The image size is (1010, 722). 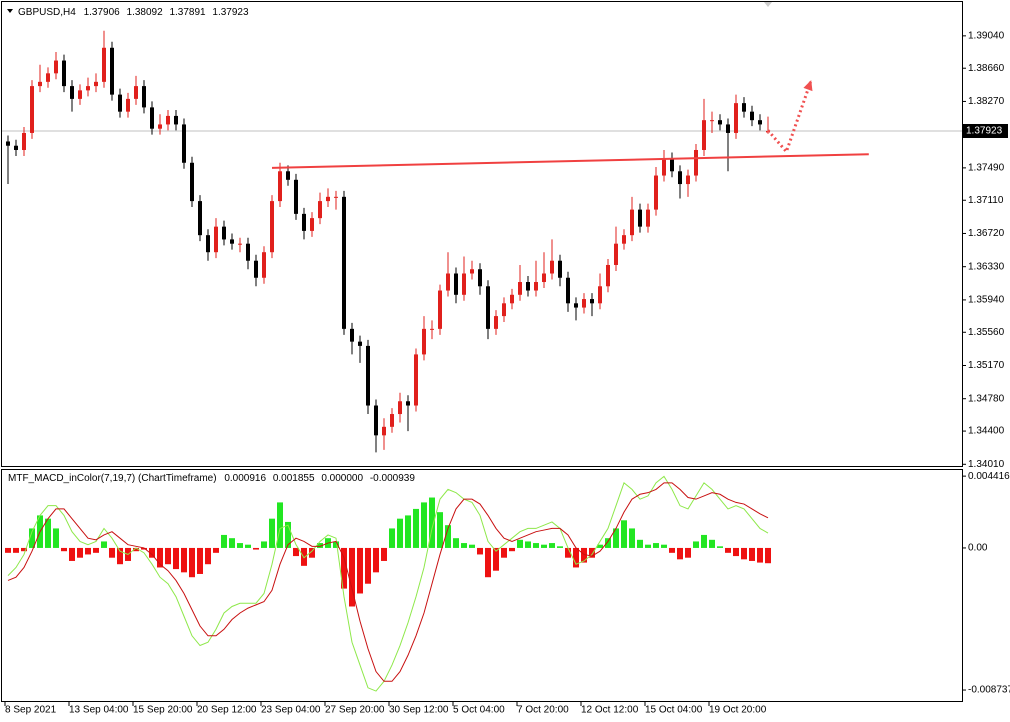 I want to click on projection-arrowhead, so click(x=808, y=86).